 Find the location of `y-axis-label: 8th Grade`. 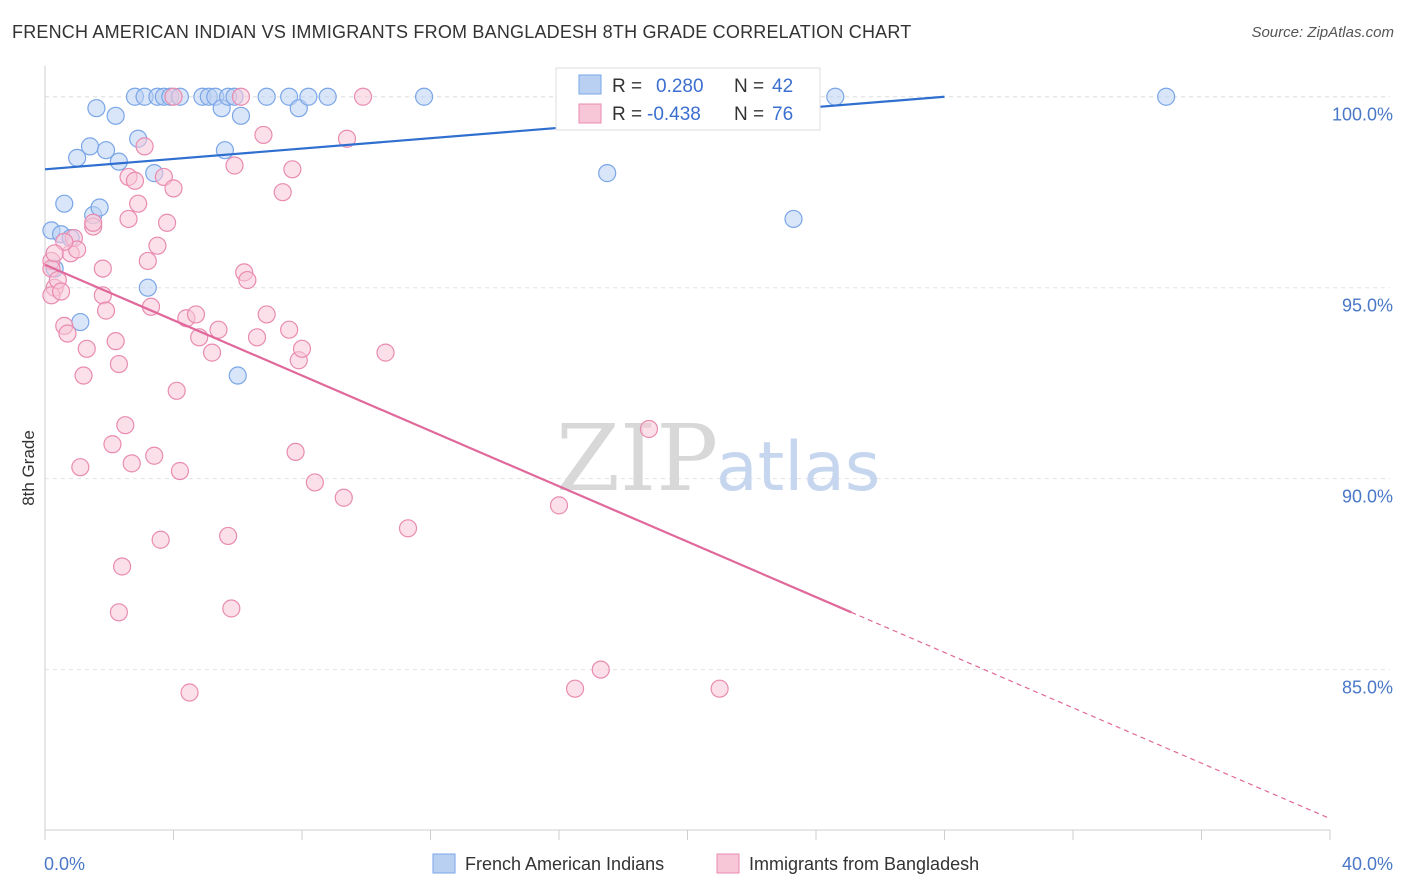

y-axis-label: 8th Grade is located at coordinates (28, 468).